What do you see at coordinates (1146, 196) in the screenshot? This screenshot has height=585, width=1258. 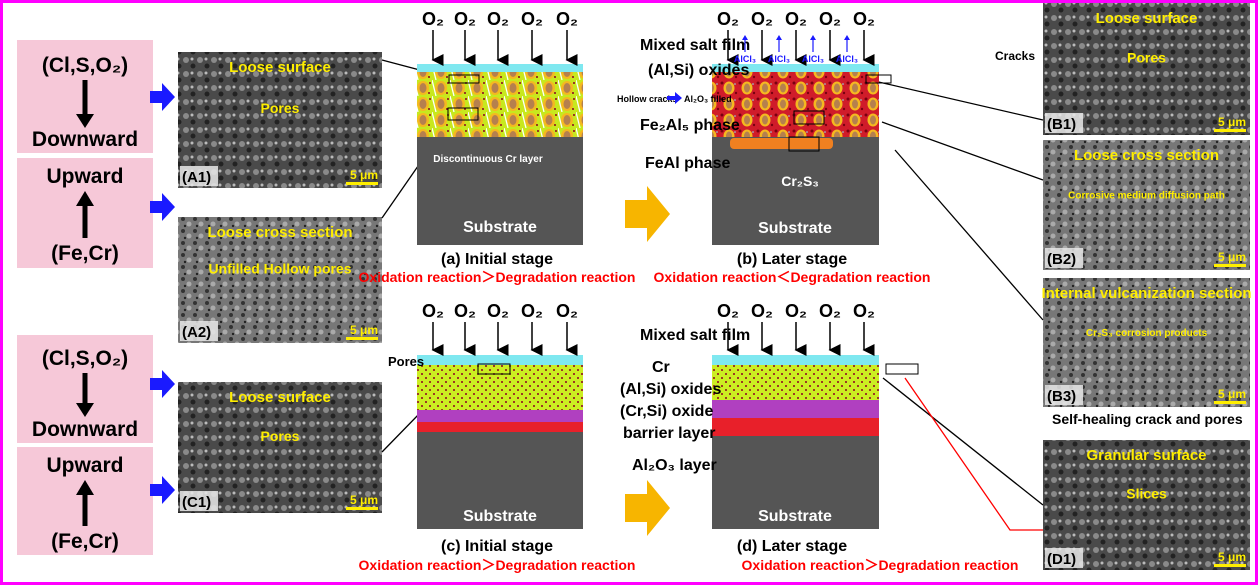 I see `sem-annotation: Corrosive medium diffusion path` at bounding box center [1146, 196].